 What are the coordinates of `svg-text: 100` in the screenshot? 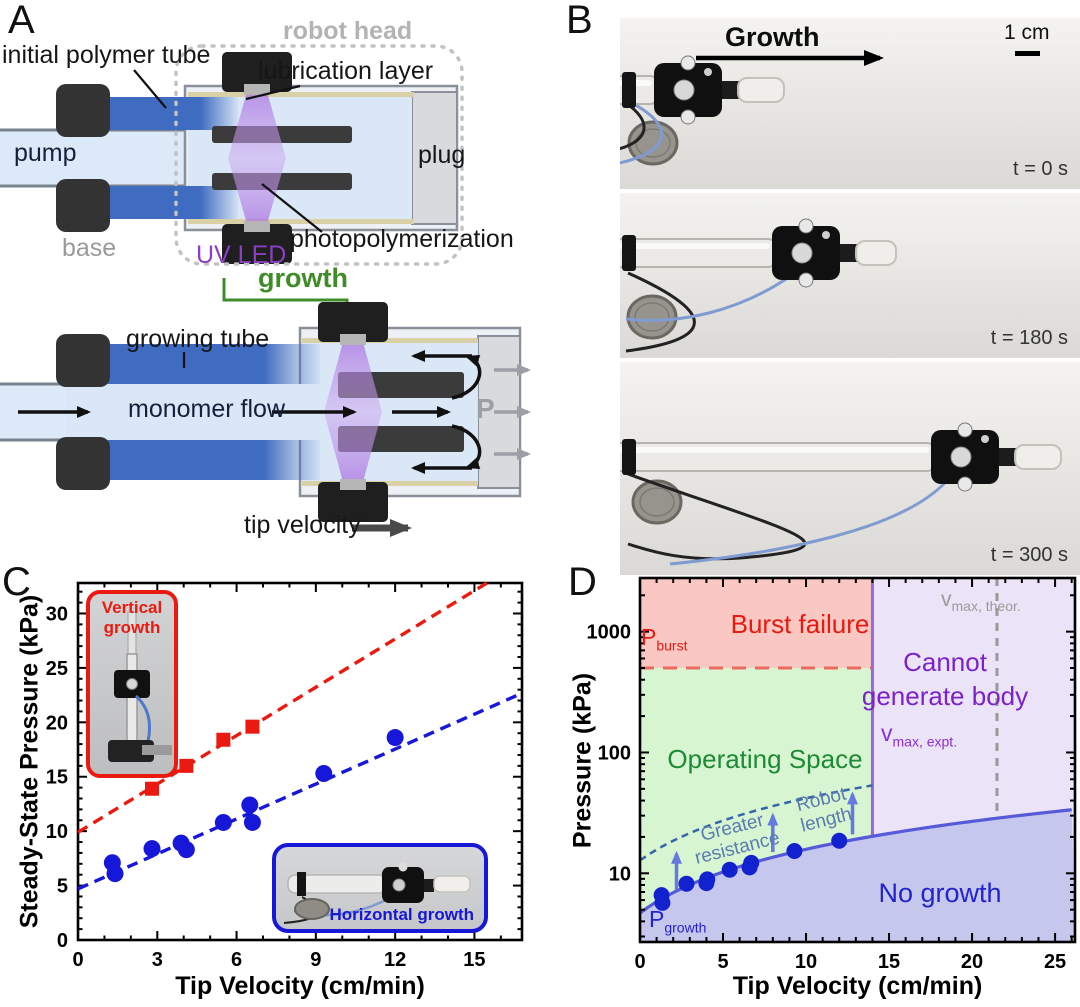 It's located at (614, 753).